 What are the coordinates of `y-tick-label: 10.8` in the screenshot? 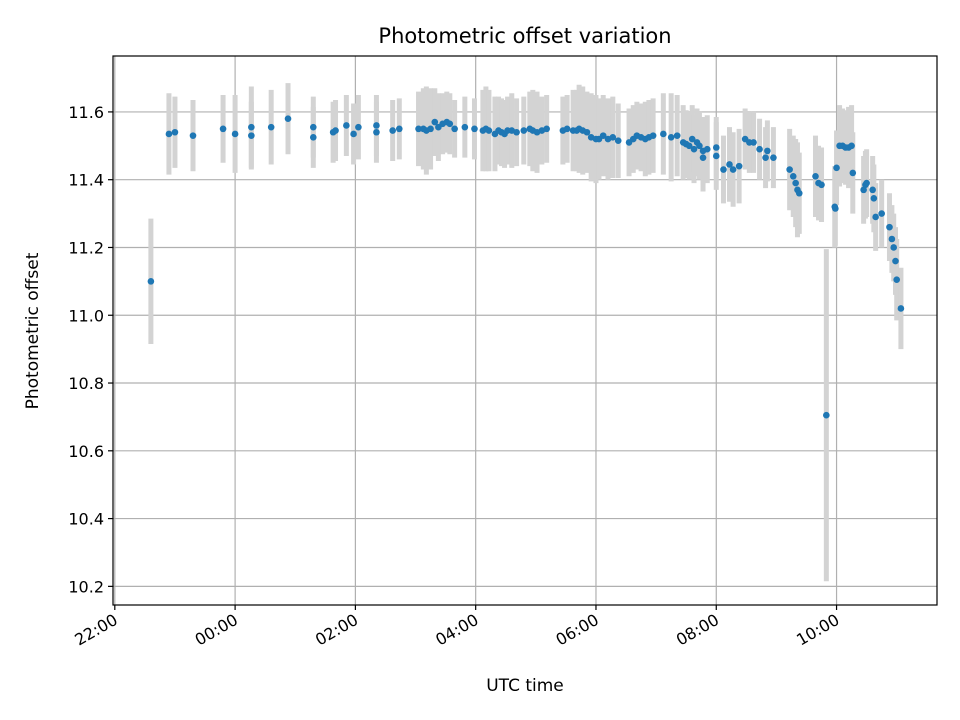 It's located at (86, 383).